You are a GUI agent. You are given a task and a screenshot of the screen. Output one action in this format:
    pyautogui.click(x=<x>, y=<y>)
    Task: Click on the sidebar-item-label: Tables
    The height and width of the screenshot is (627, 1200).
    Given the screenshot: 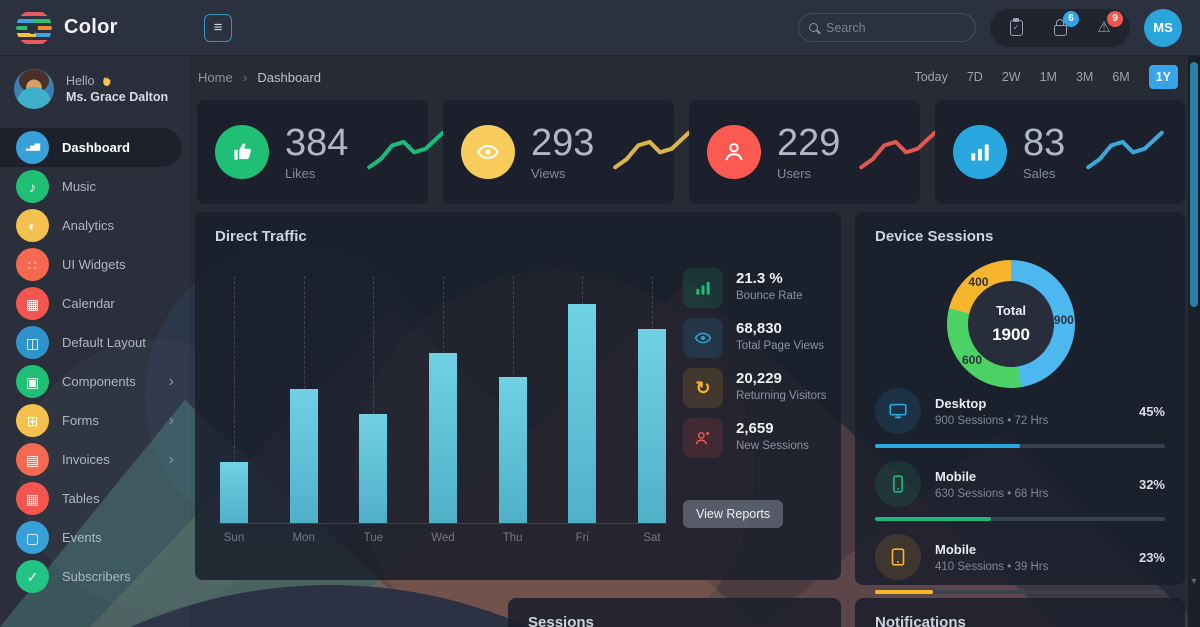 What is the action you would take?
    pyautogui.click(x=81, y=498)
    